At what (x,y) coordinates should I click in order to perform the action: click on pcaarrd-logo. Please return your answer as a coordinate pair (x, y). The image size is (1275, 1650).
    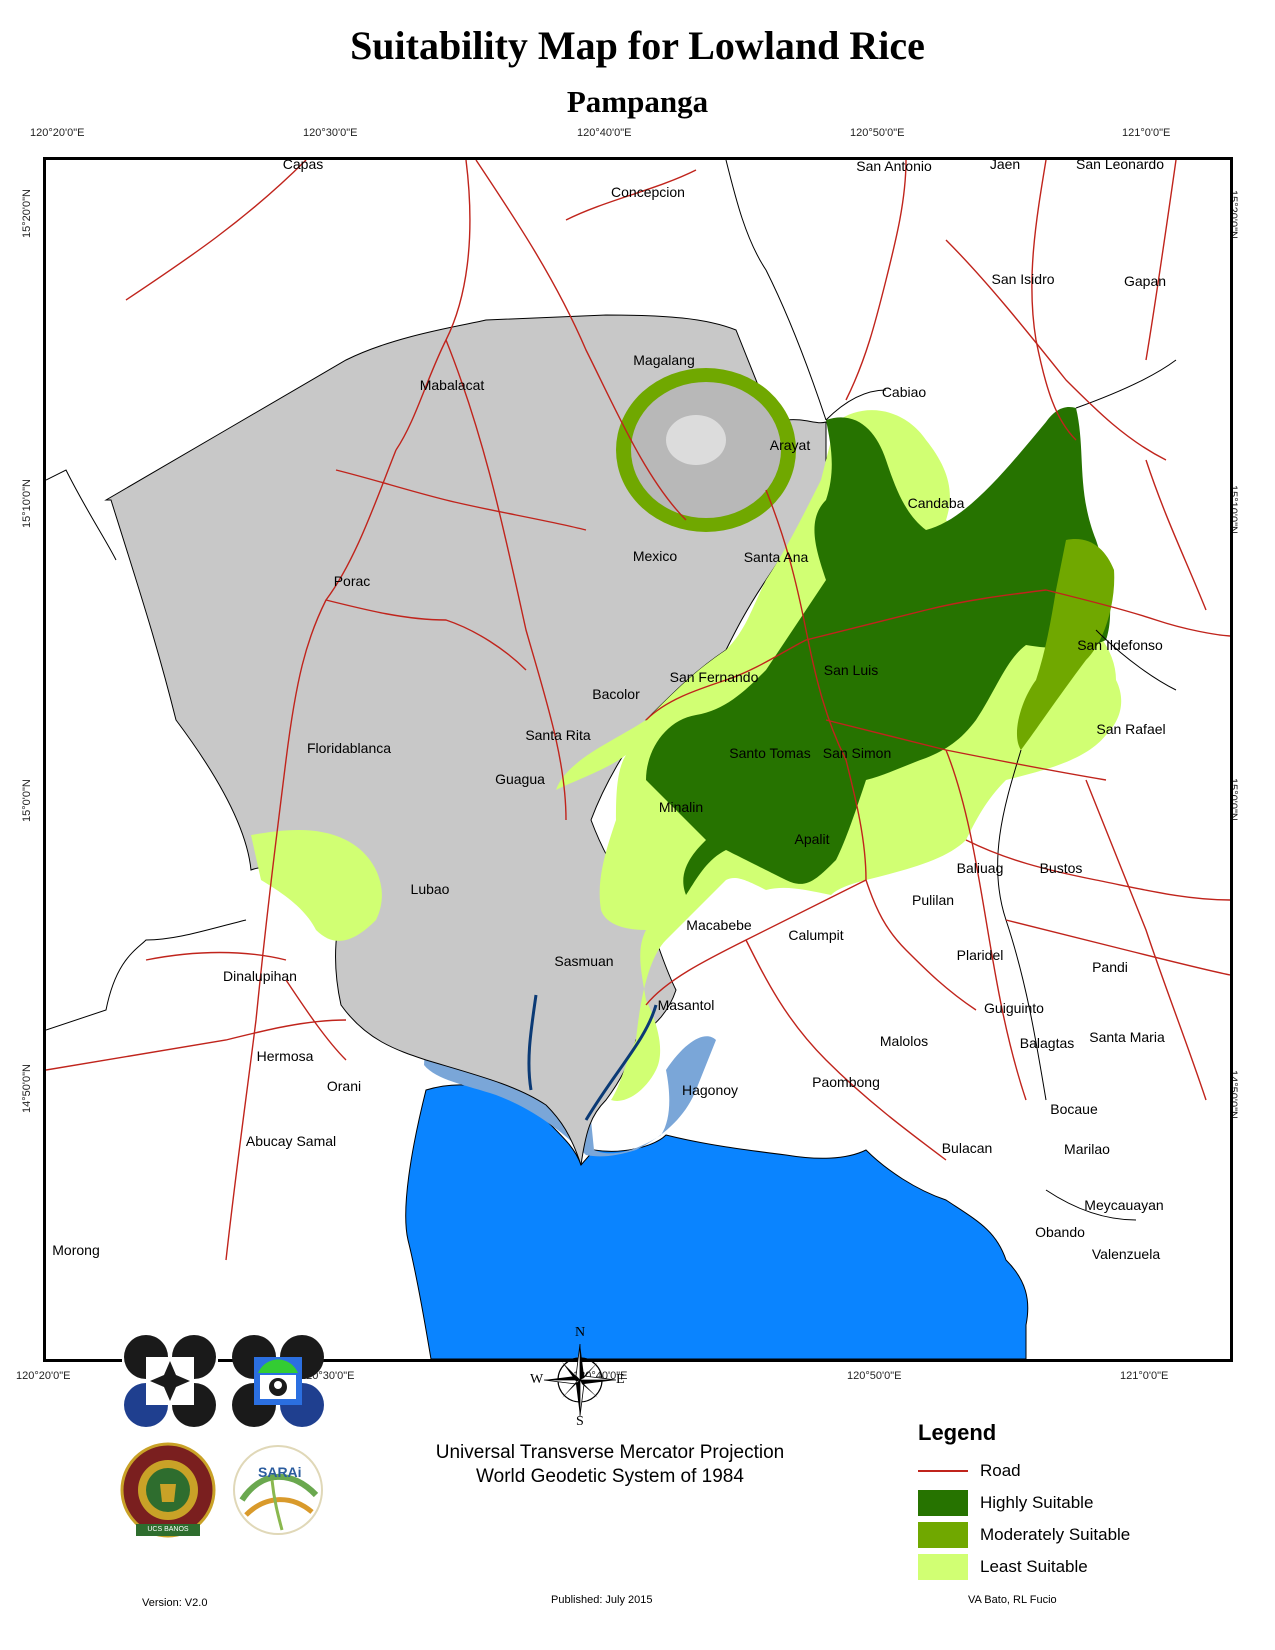
    Looking at the image, I should click on (278, 1381).